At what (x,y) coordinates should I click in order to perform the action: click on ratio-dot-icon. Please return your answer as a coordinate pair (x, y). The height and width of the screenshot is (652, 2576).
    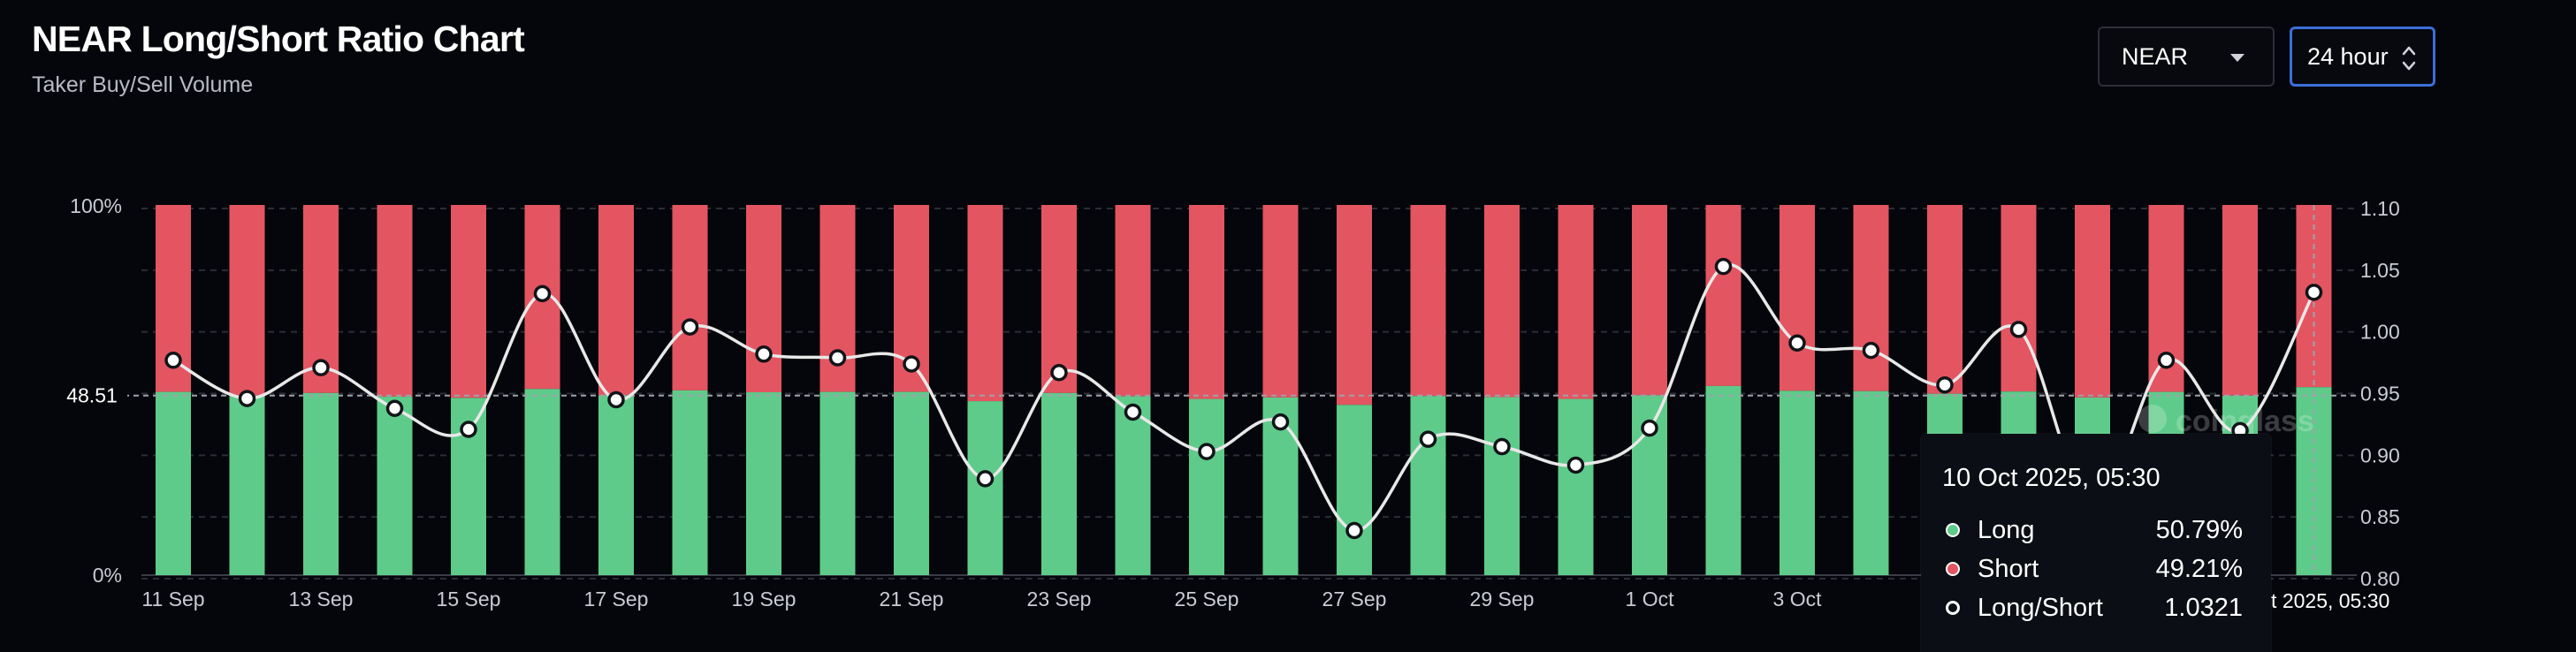
    Looking at the image, I should click on (1953, 608).